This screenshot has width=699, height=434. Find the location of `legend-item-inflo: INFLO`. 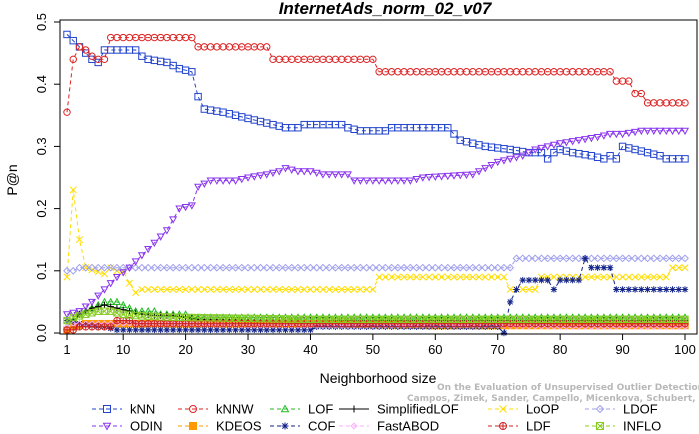

legend-item-inflo: INFLO is located at coordinates (623, 426).